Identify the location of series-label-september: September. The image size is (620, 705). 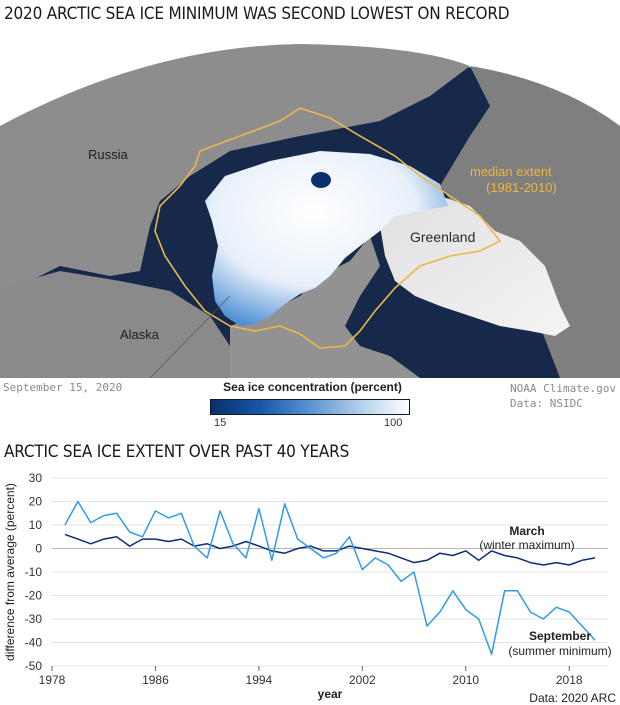
(560, 636).